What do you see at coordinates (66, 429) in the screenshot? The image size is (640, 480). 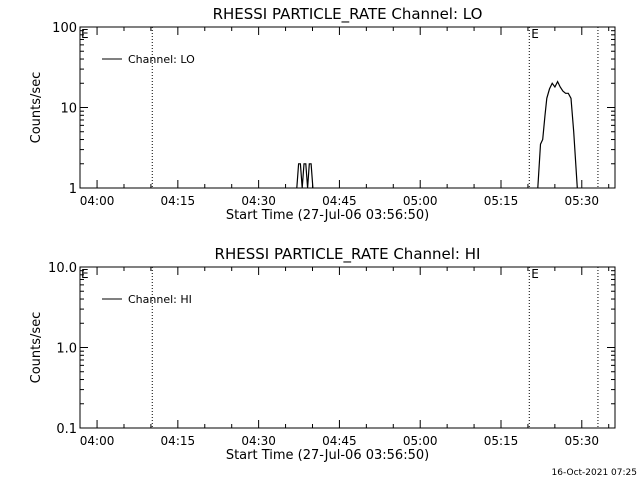 I see `y-tick-label: 0.1` at bounding box center [66, 429].